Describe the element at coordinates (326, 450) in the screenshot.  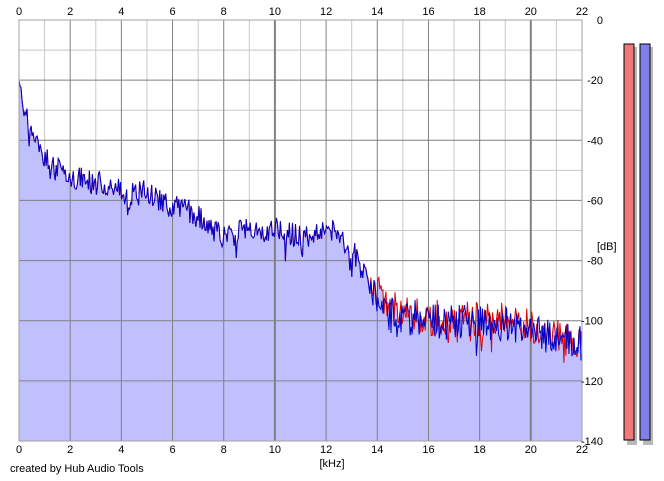
I see `x-tick-label-bottom: 12` at that location.